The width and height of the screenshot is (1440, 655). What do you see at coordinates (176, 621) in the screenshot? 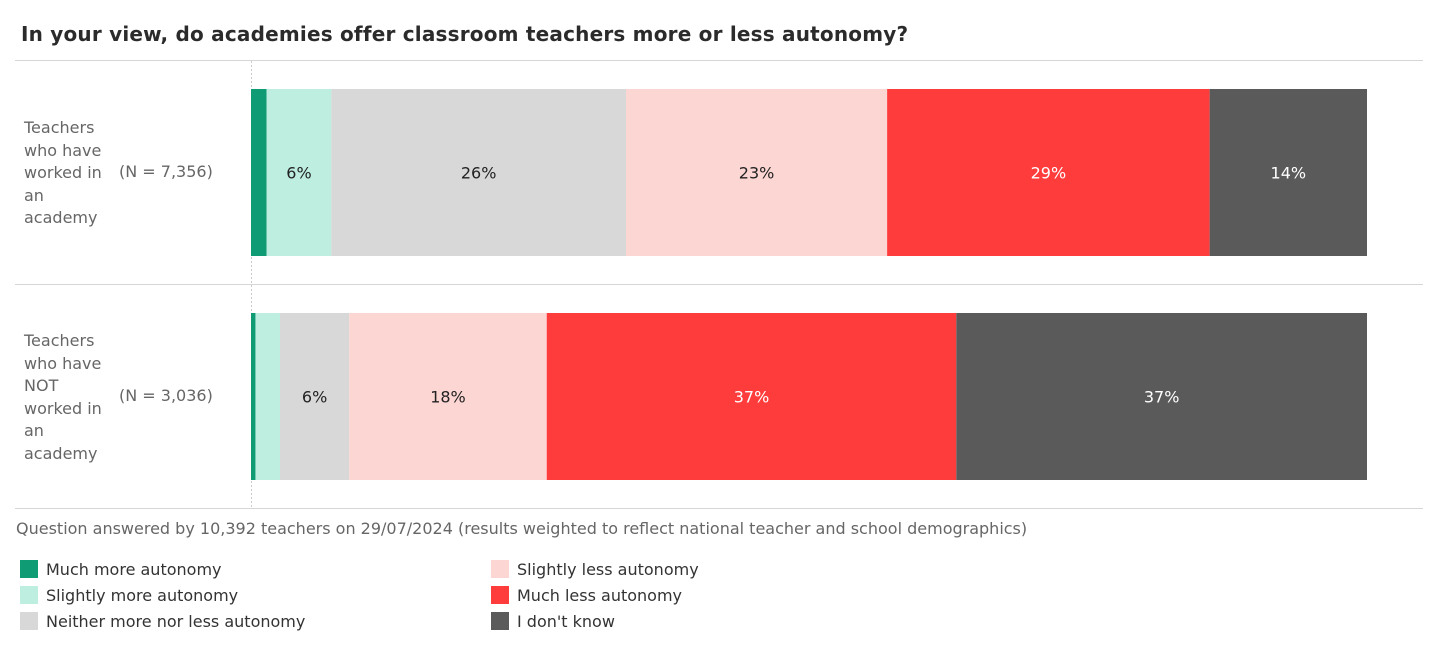
I see `legend-label: Neither more nor less autonomy` at bounding box center [176, 621].